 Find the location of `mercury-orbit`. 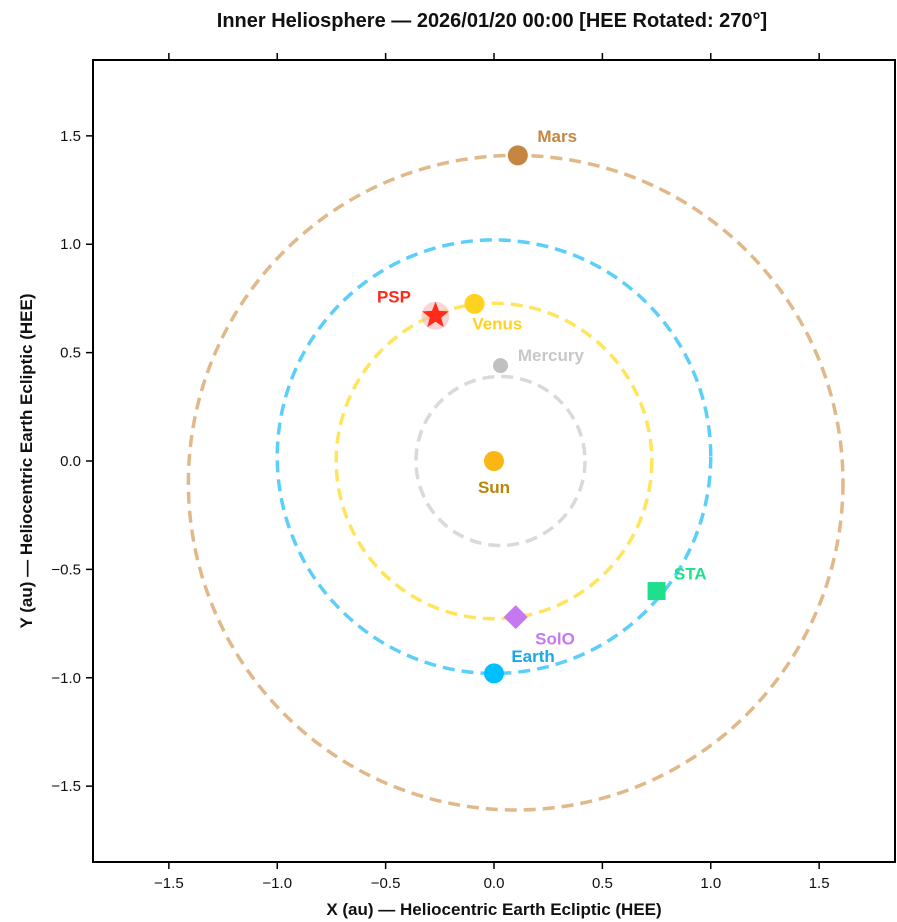

mercury-orbit is located at coordinates (500, 461).